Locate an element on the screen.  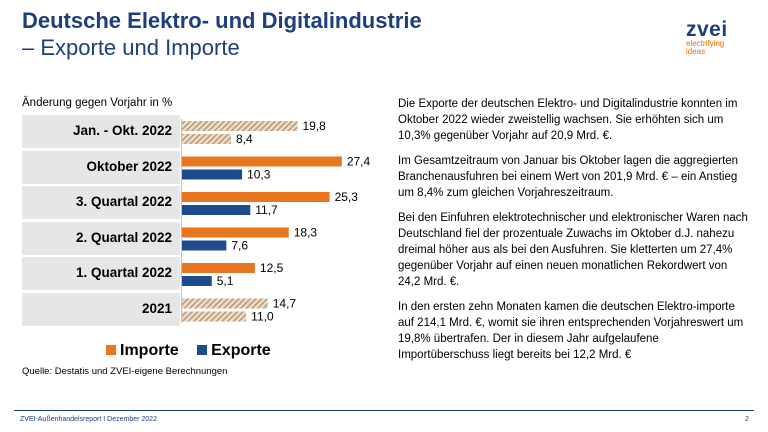
legend-item-exporte: Exporte is located at coordinates (234, 351).